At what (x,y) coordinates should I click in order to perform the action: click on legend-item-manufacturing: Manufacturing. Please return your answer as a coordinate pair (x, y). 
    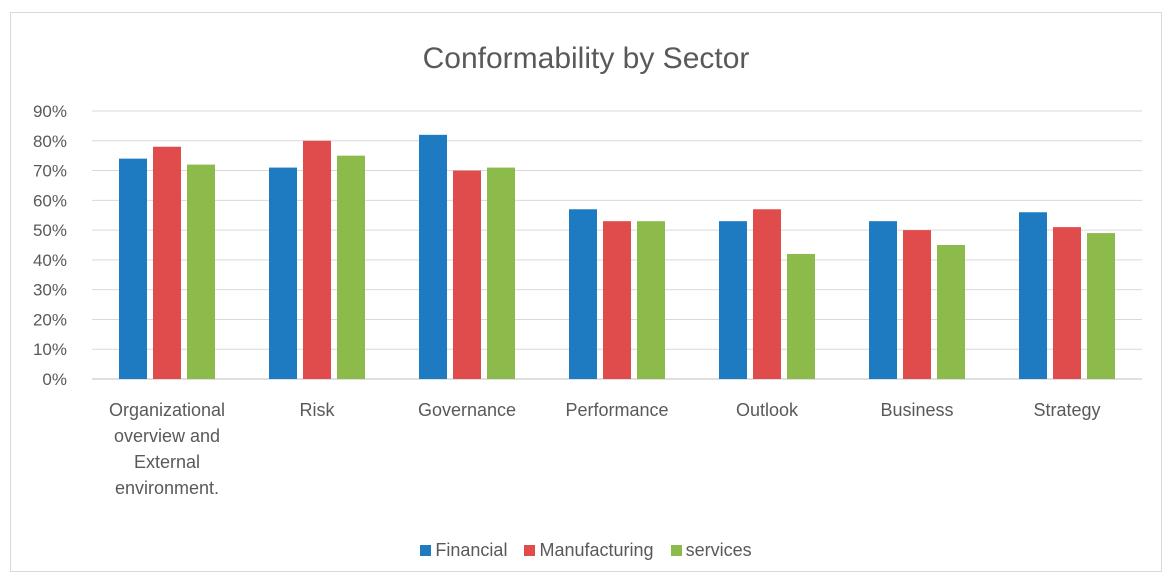
    Looking at the image, I should click on (589, 550).